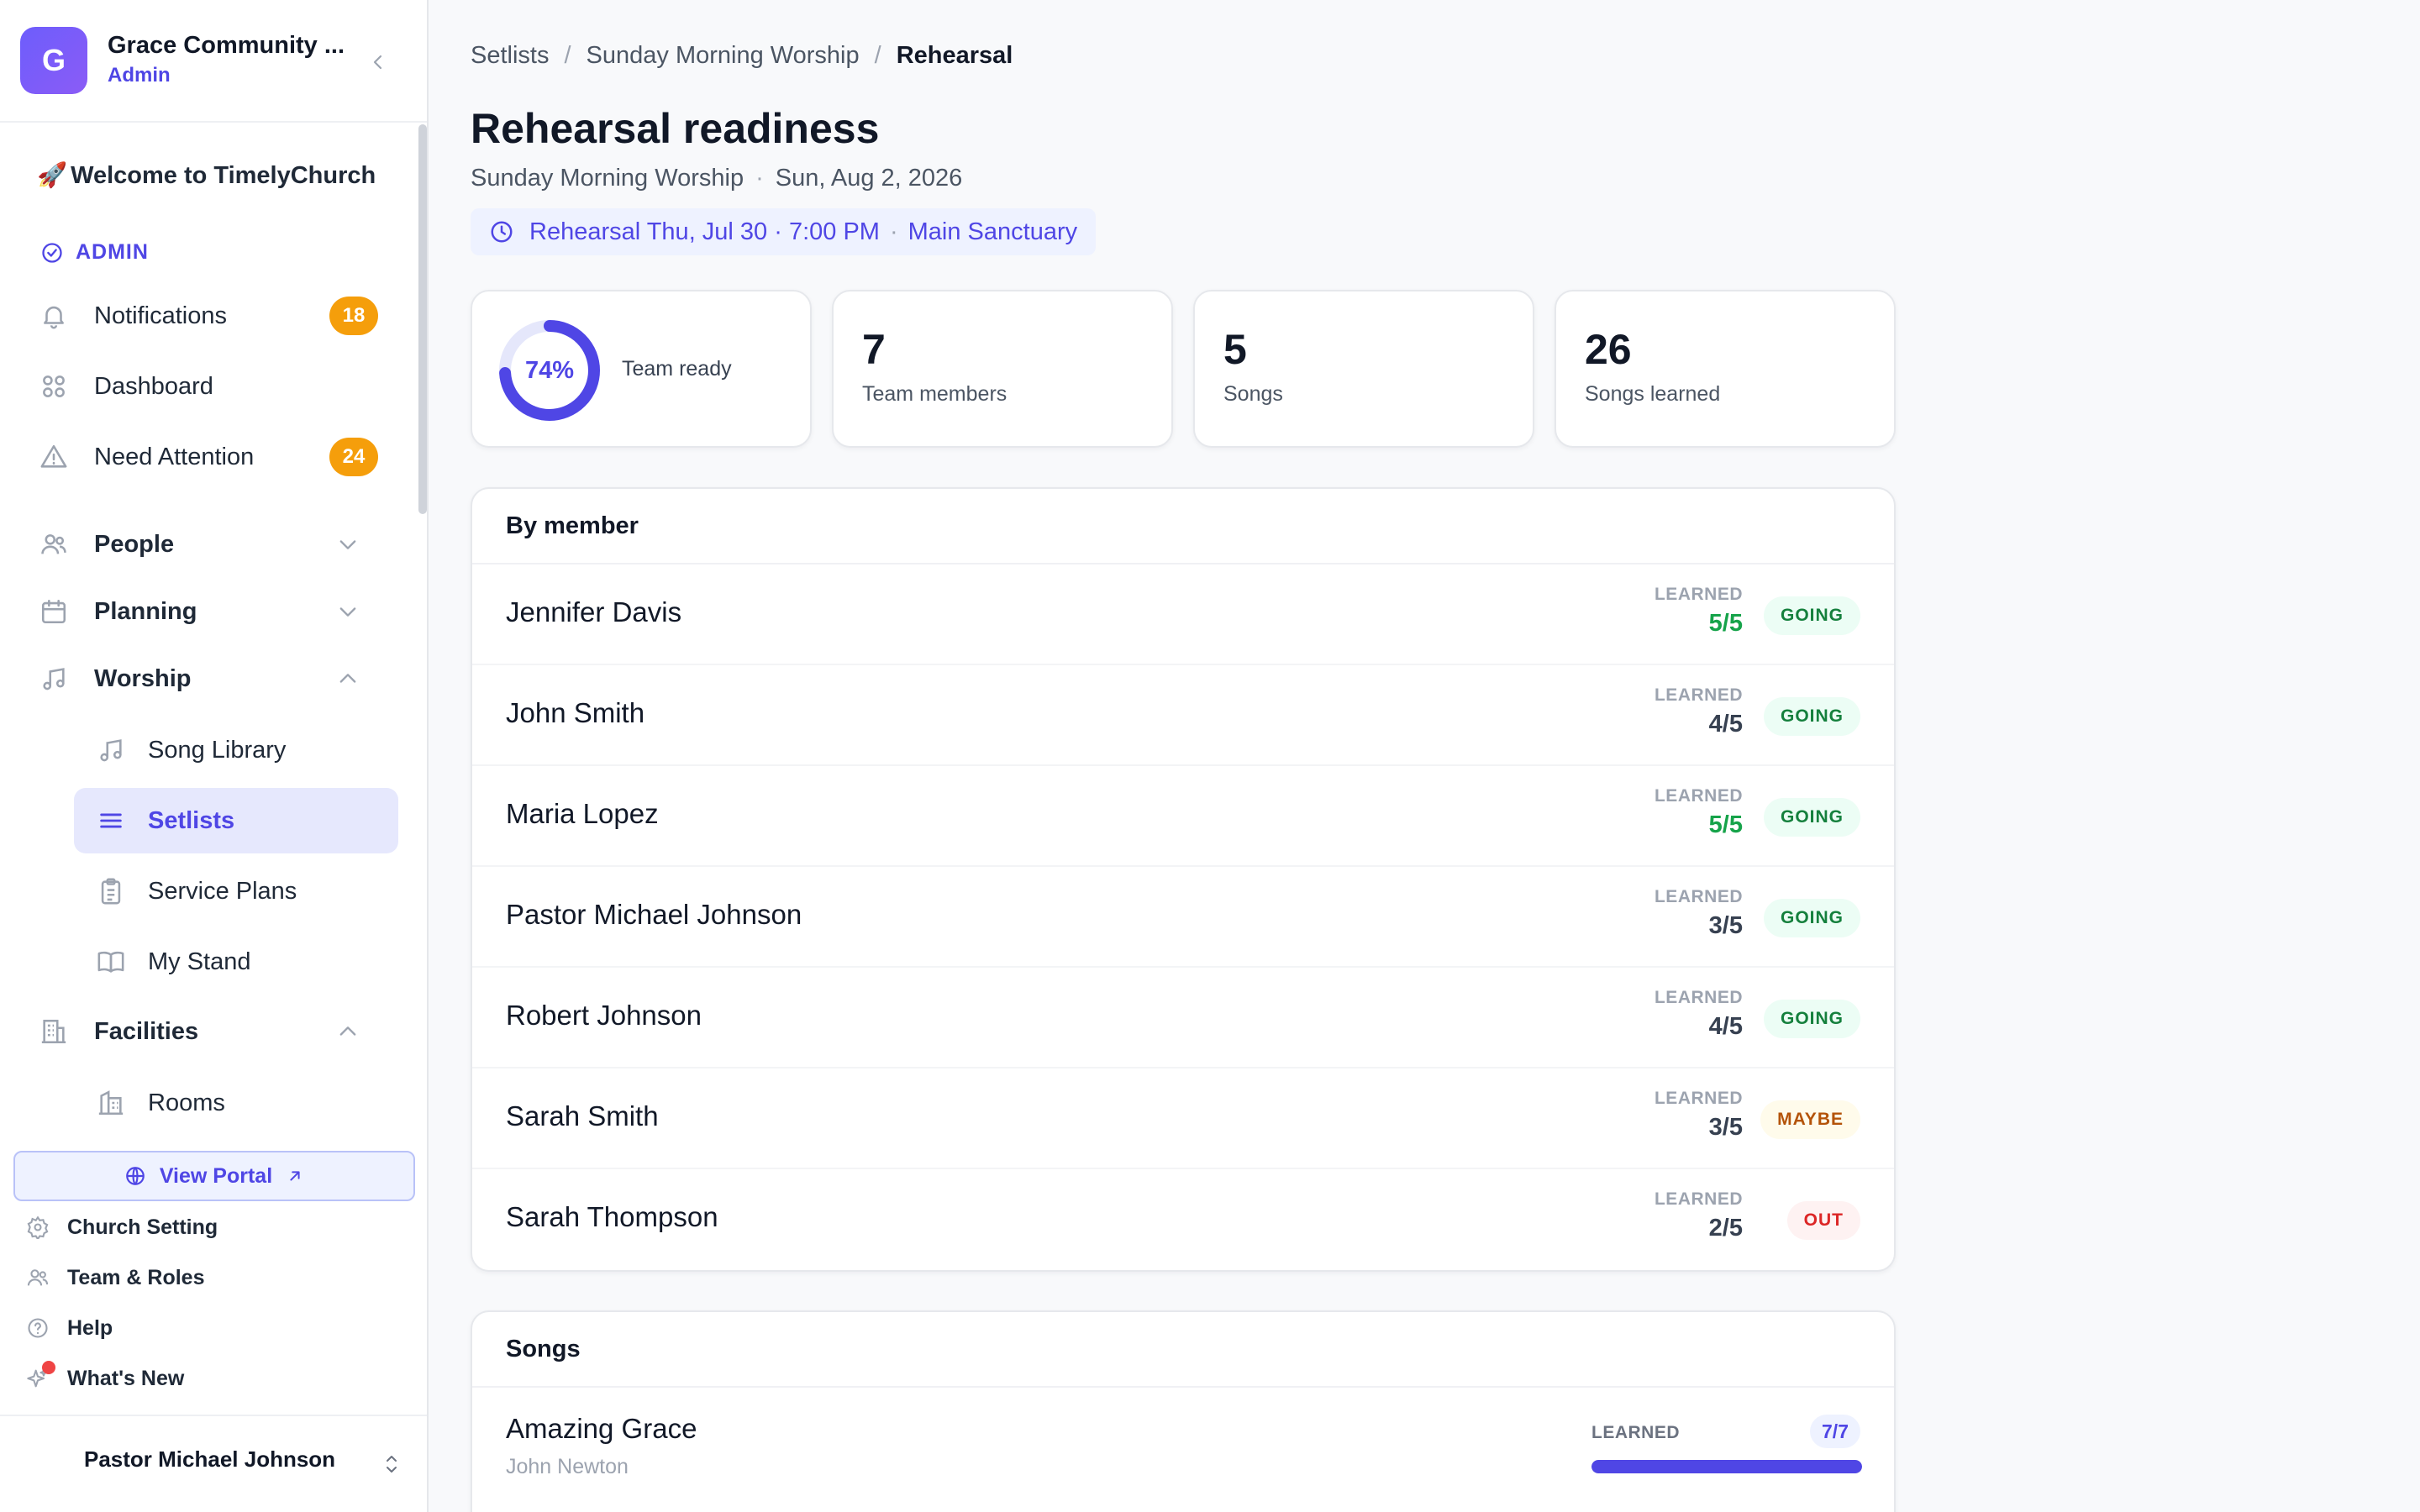  Describe the element at coordinates (223, 891) in the screenshot. I see `sidebar-item-label: Service Plans` at that location.